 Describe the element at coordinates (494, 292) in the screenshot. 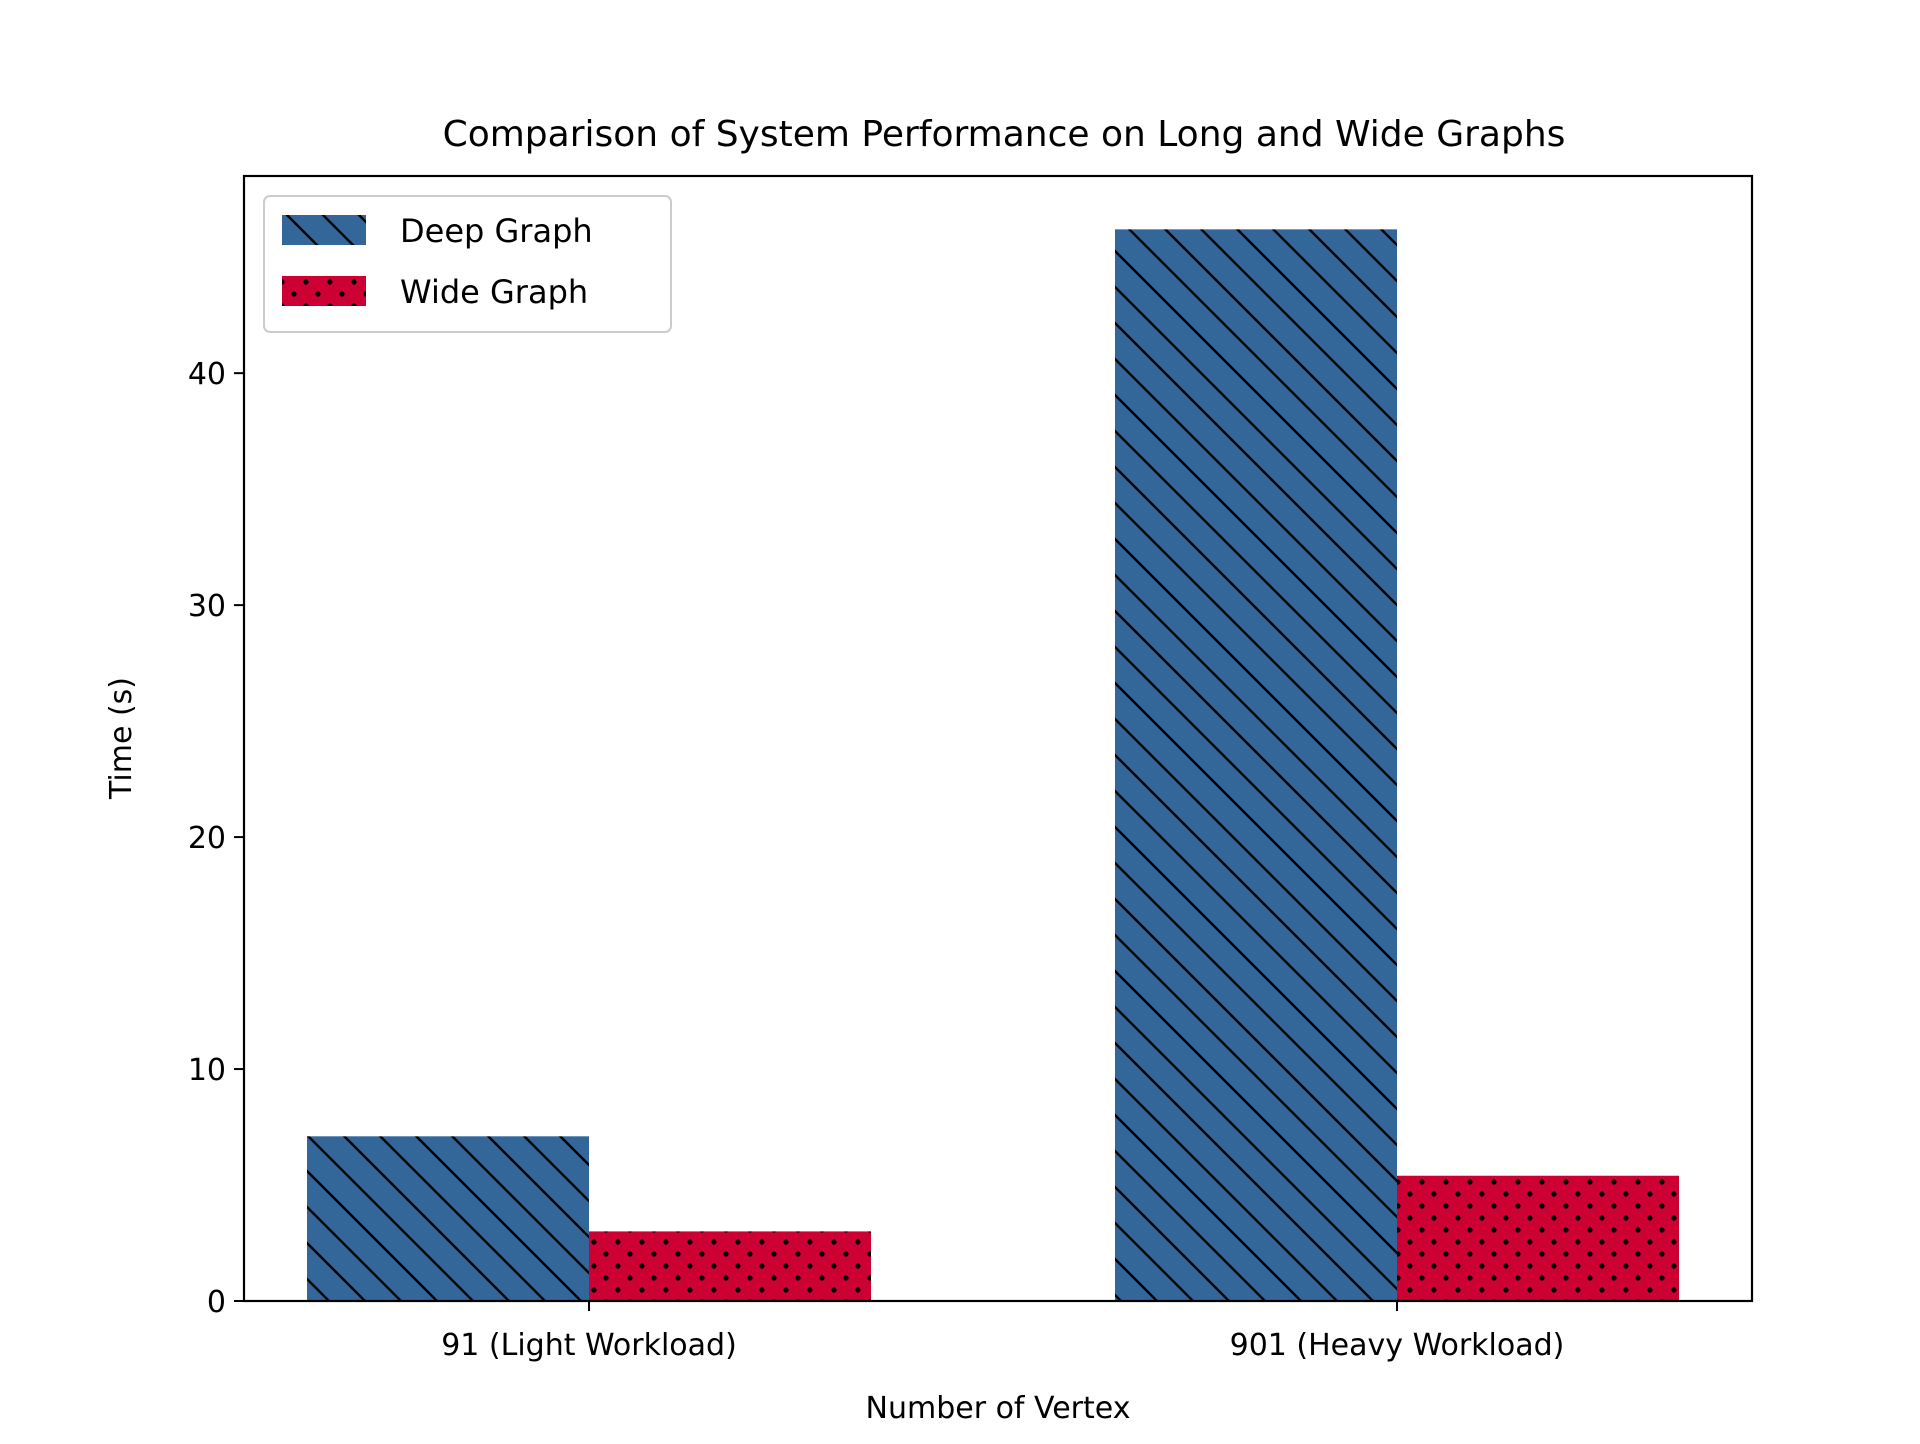

I see `legend-label-wide-graph: Wide Graph` at that location.